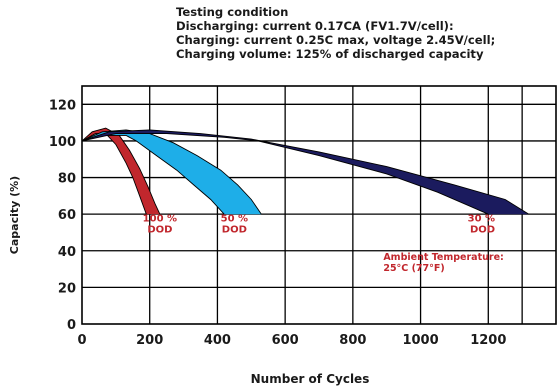  Describe the element at coordinates (285, 340) in the screenshot. I see `x-tick-label: 600` at that location.